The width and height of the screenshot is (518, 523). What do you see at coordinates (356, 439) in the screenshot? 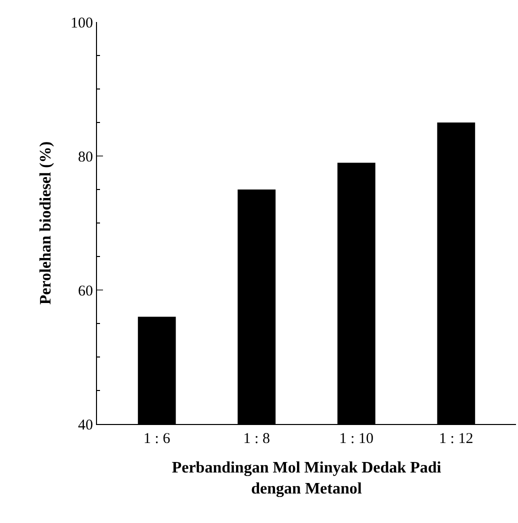
I see `x-tick-label: 1 : 10` at bounding box center [356, 439].